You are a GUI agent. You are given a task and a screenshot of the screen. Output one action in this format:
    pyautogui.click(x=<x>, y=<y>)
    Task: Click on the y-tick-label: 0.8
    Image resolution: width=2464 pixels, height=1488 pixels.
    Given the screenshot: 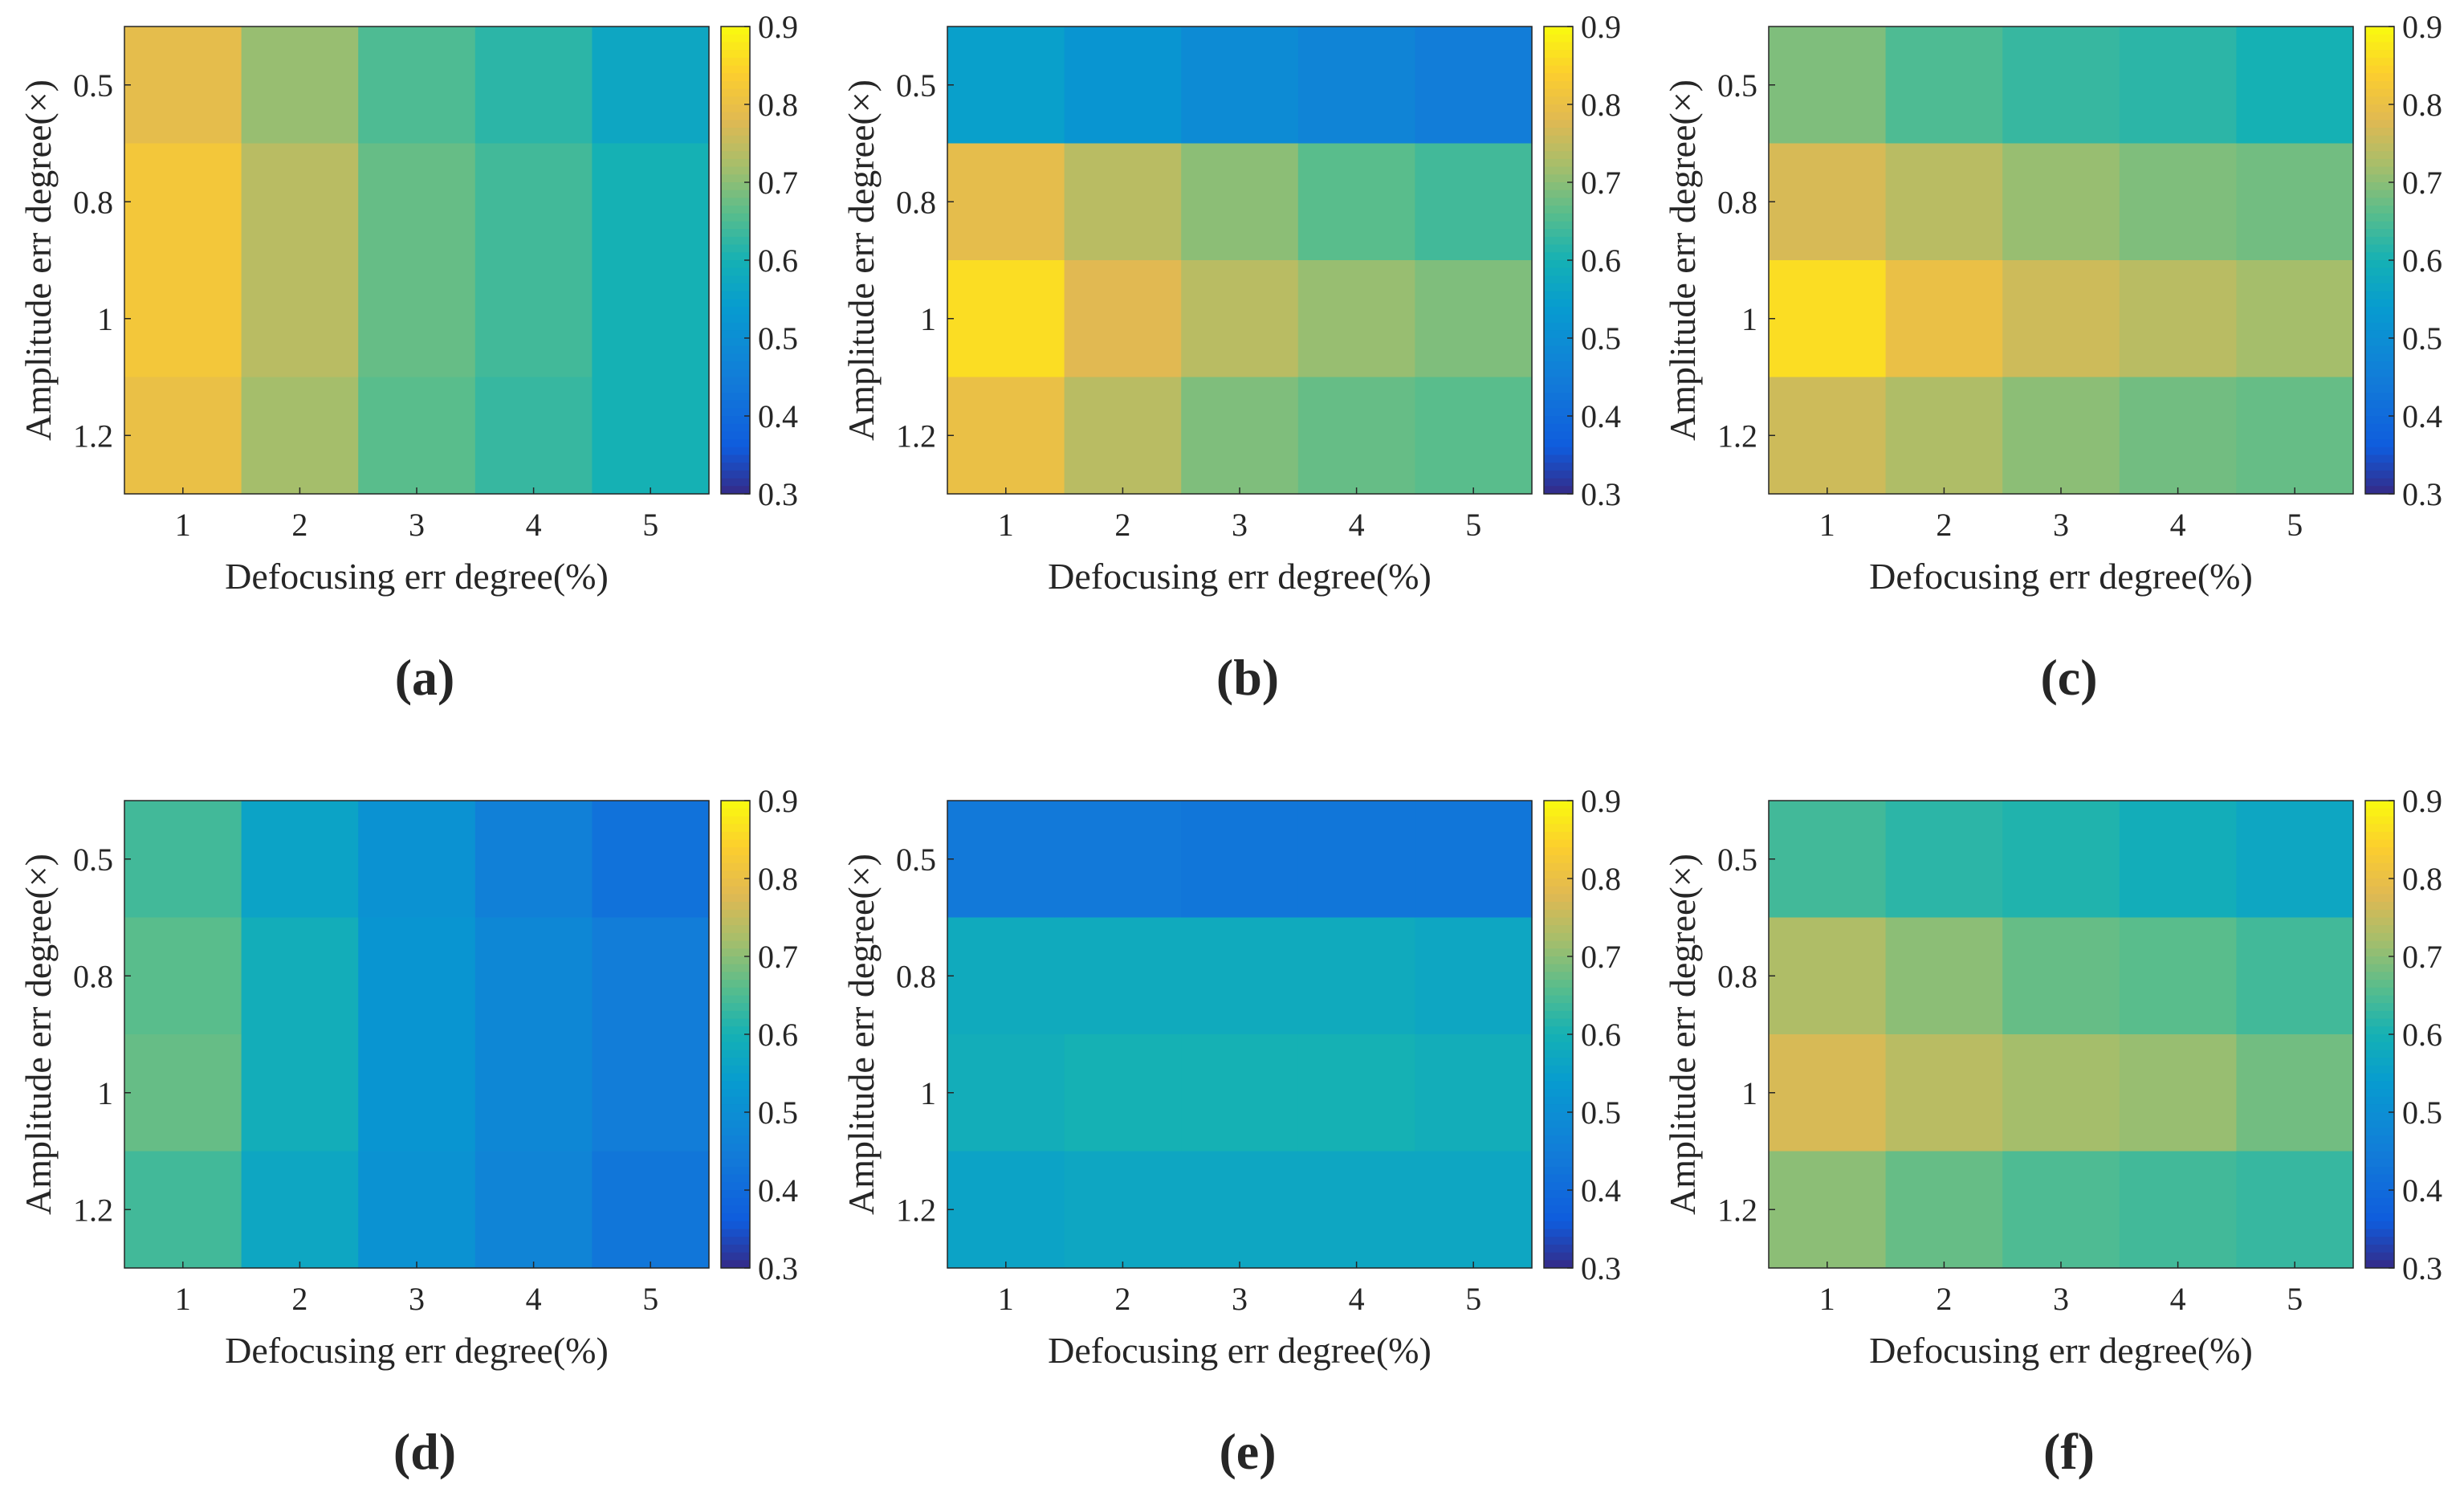 What is the action you would take?
    pyautogui.click(x=1737, y=976)
    